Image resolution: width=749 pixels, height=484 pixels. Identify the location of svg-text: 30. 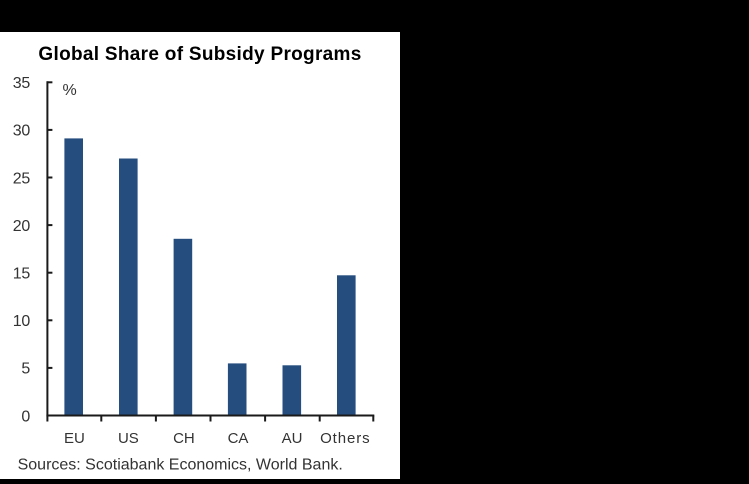
(22, 131).